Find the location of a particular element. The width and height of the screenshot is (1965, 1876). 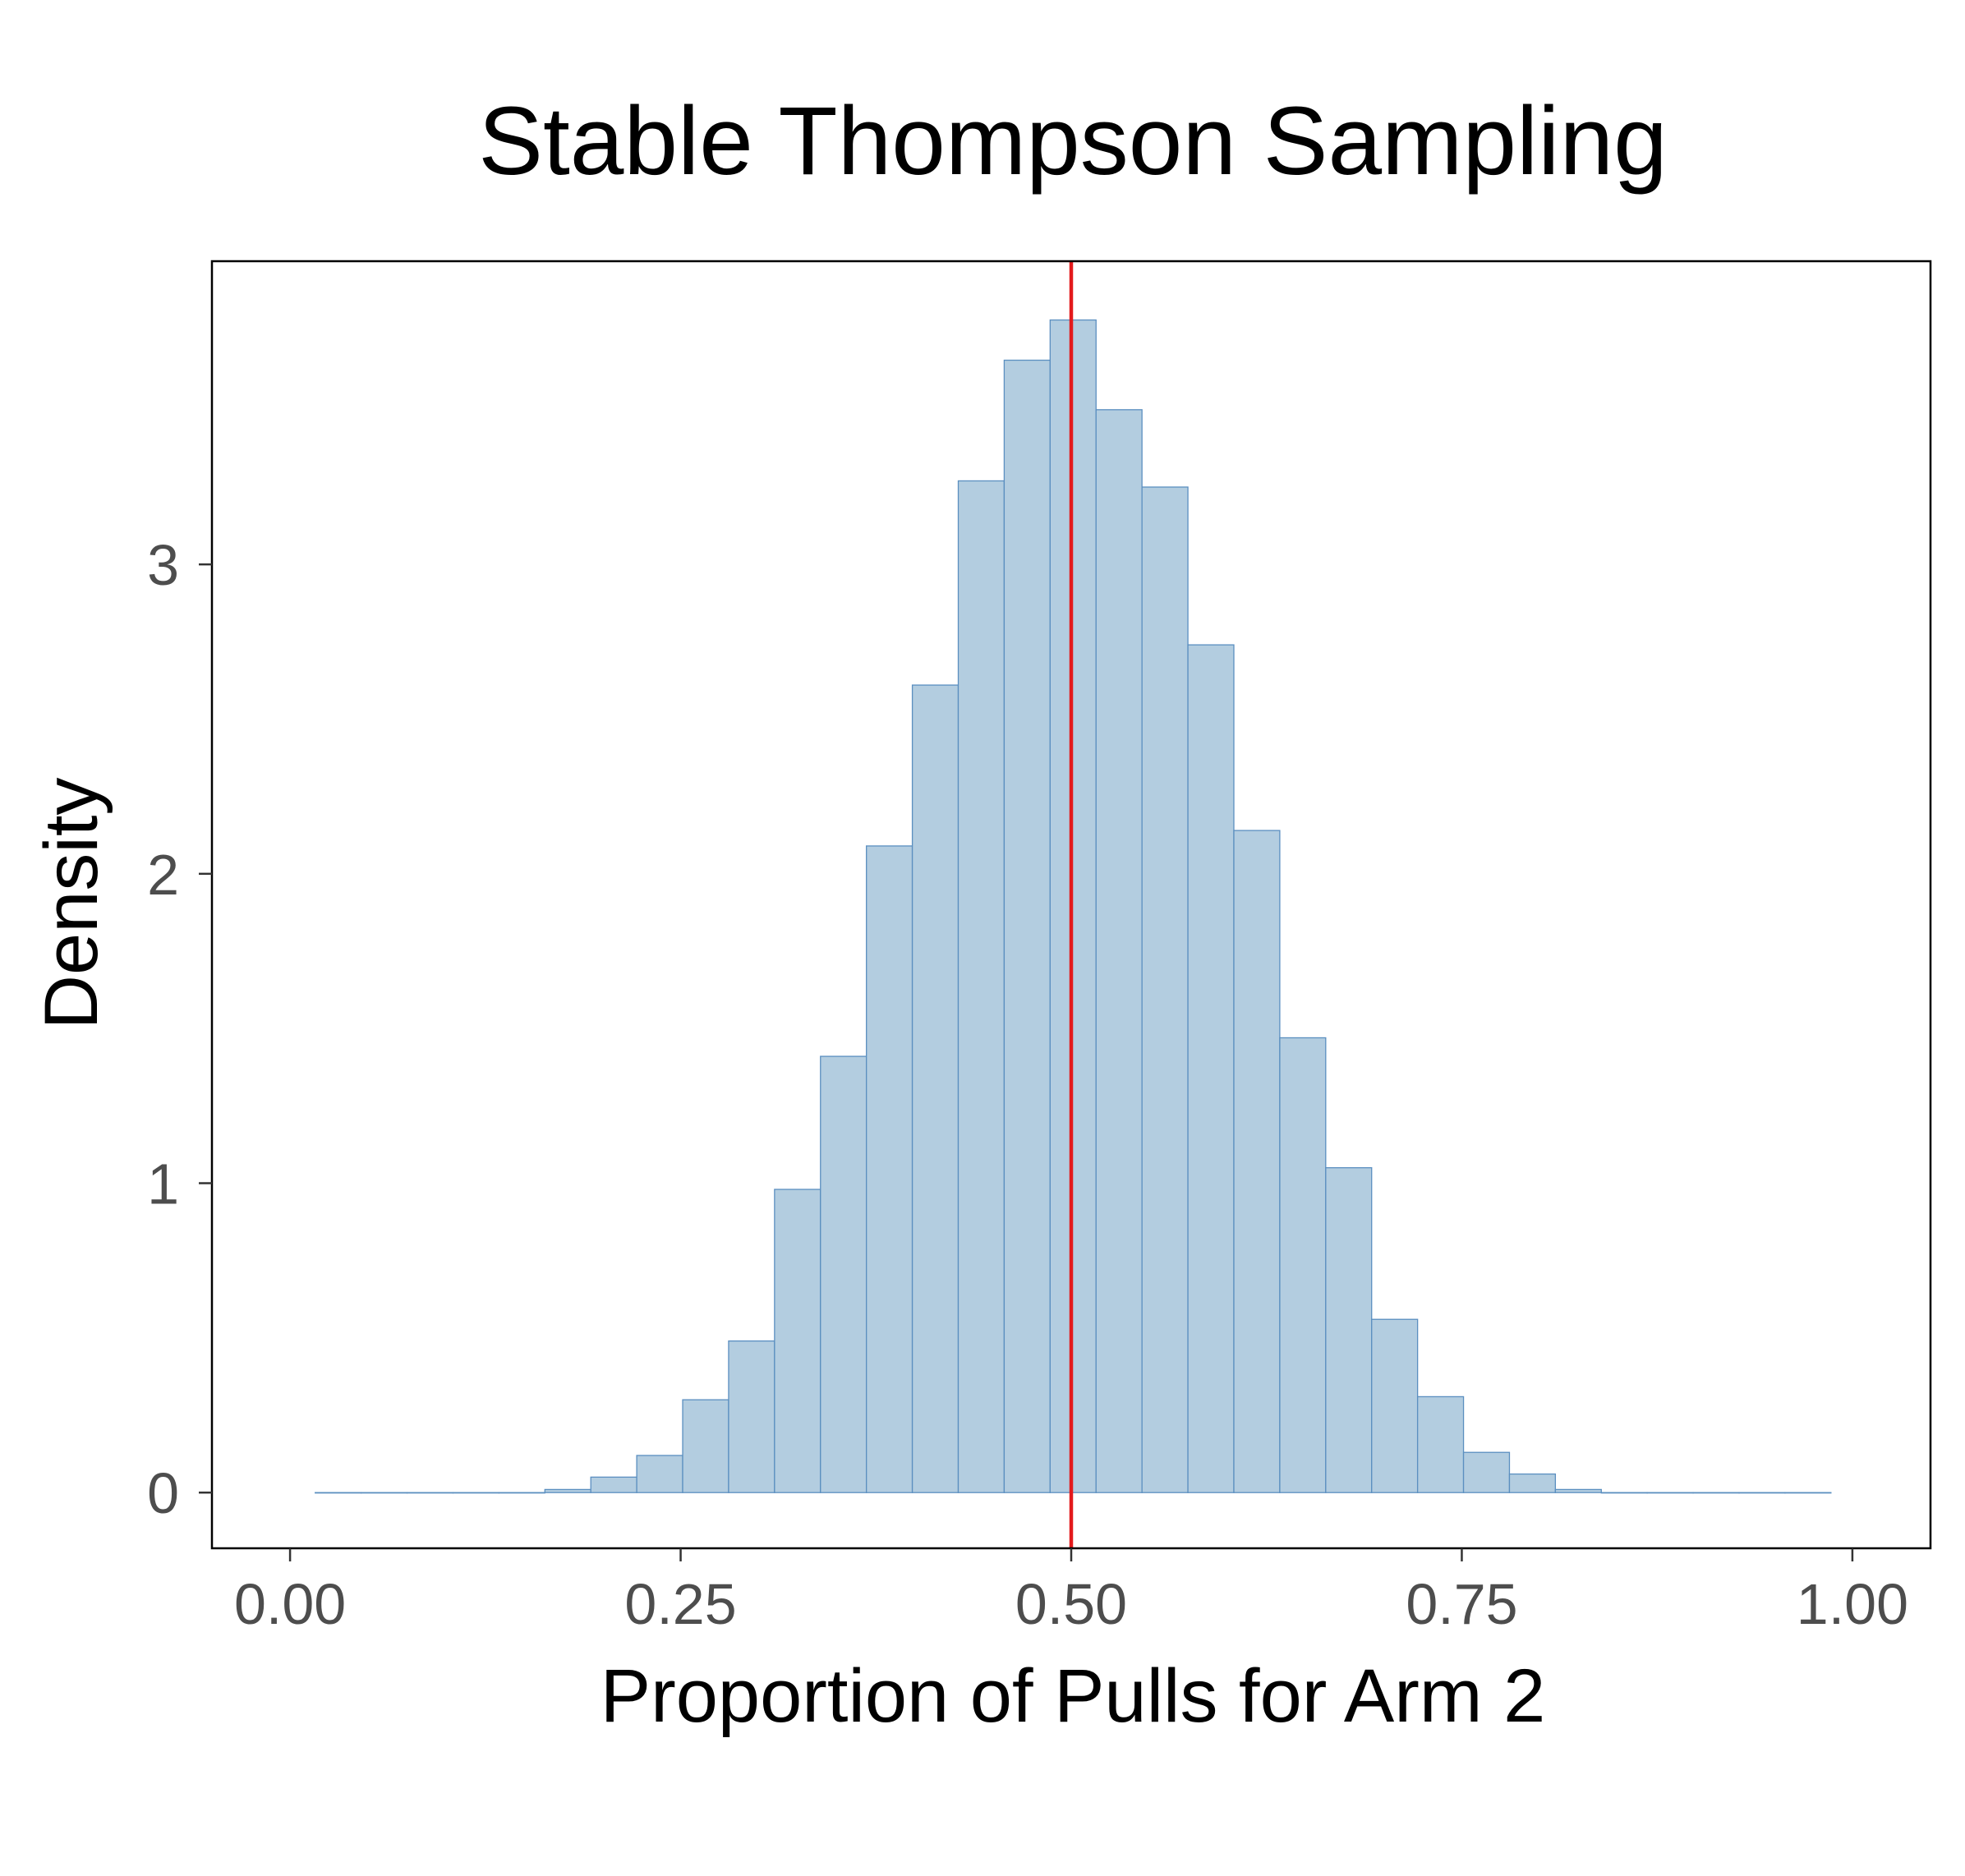

y-tick-label: 1 is located at coordinates (163, 1184).